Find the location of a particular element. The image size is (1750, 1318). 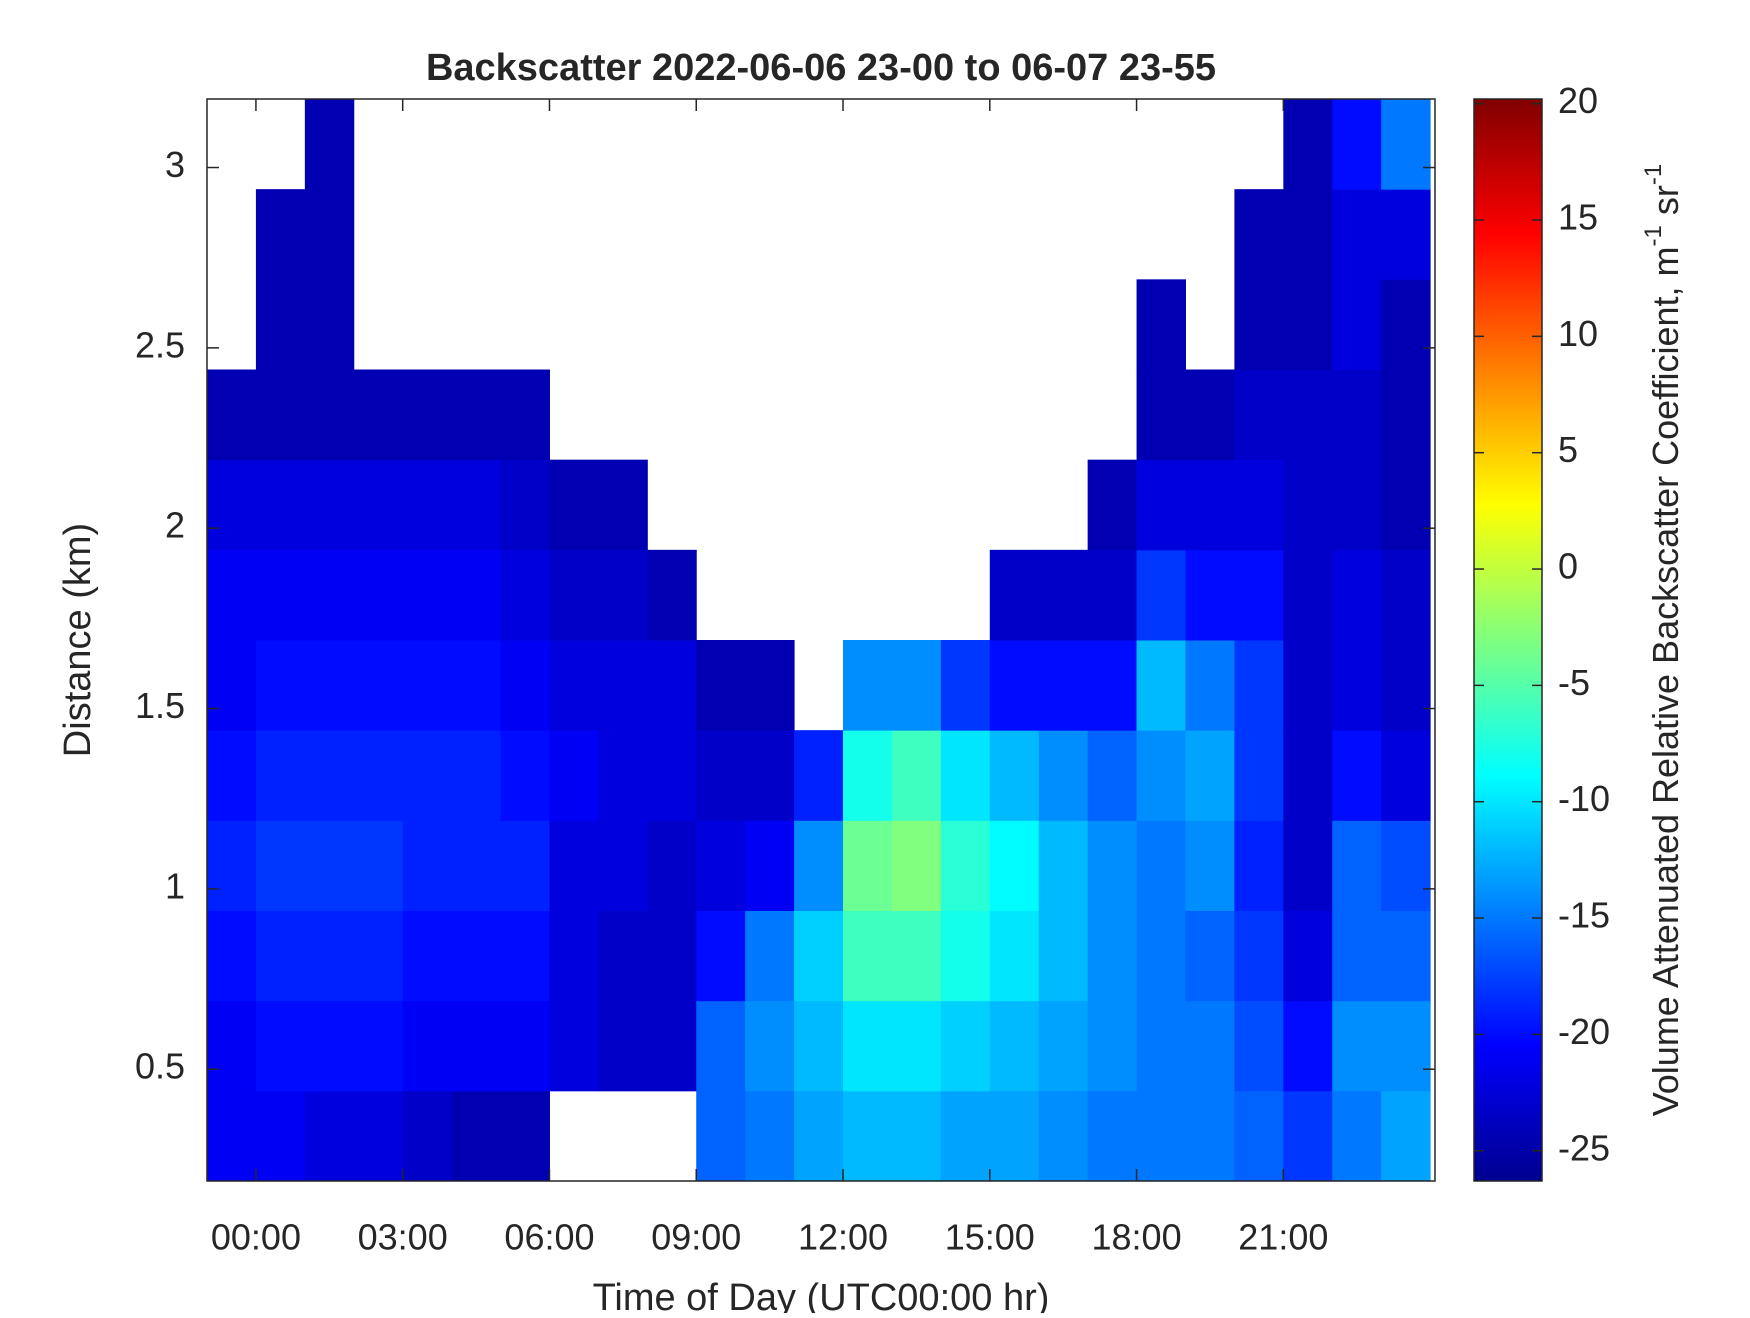

colorbar-tick-label: 5 is located at coordinates (1568, 449).